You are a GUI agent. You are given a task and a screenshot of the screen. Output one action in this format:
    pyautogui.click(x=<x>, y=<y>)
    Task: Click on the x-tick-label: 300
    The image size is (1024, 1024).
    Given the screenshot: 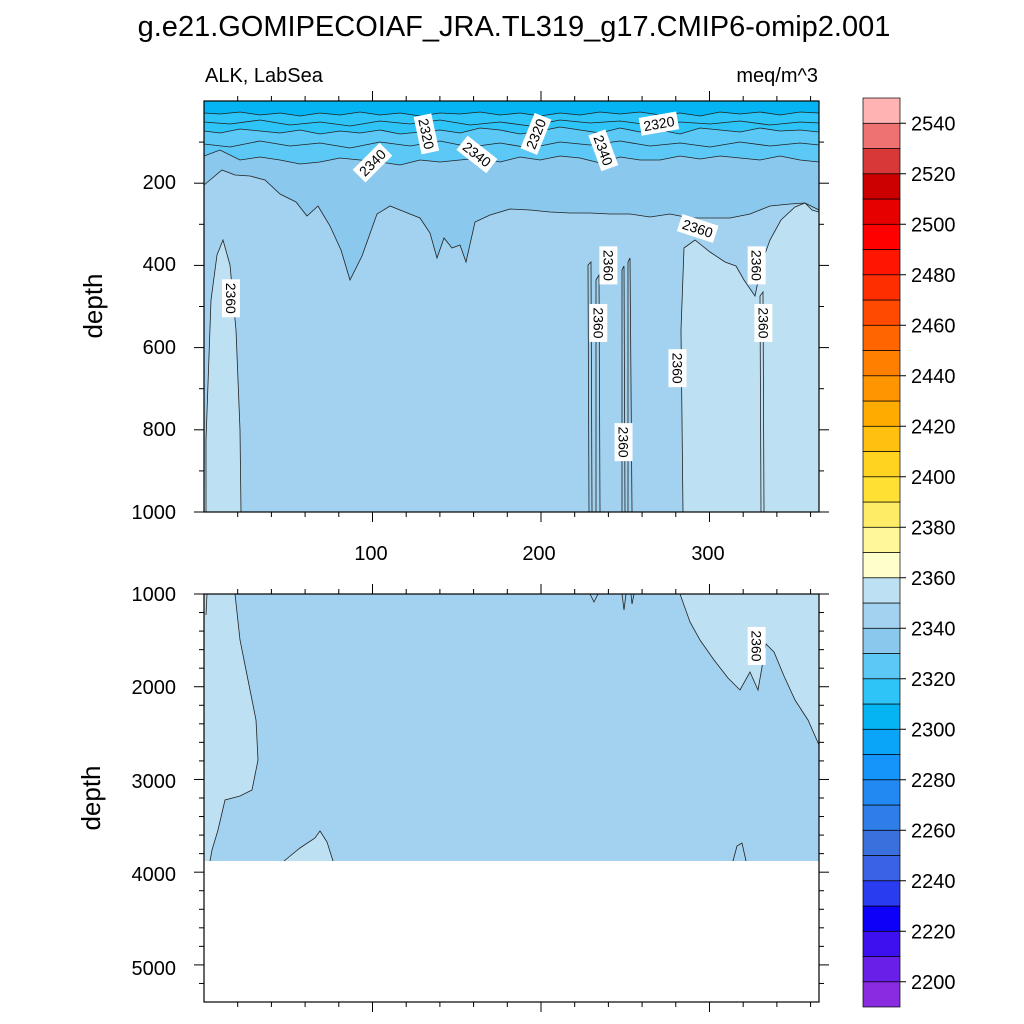 What is the action you would take?
    pyautogui.click(x=707, y=554)
    